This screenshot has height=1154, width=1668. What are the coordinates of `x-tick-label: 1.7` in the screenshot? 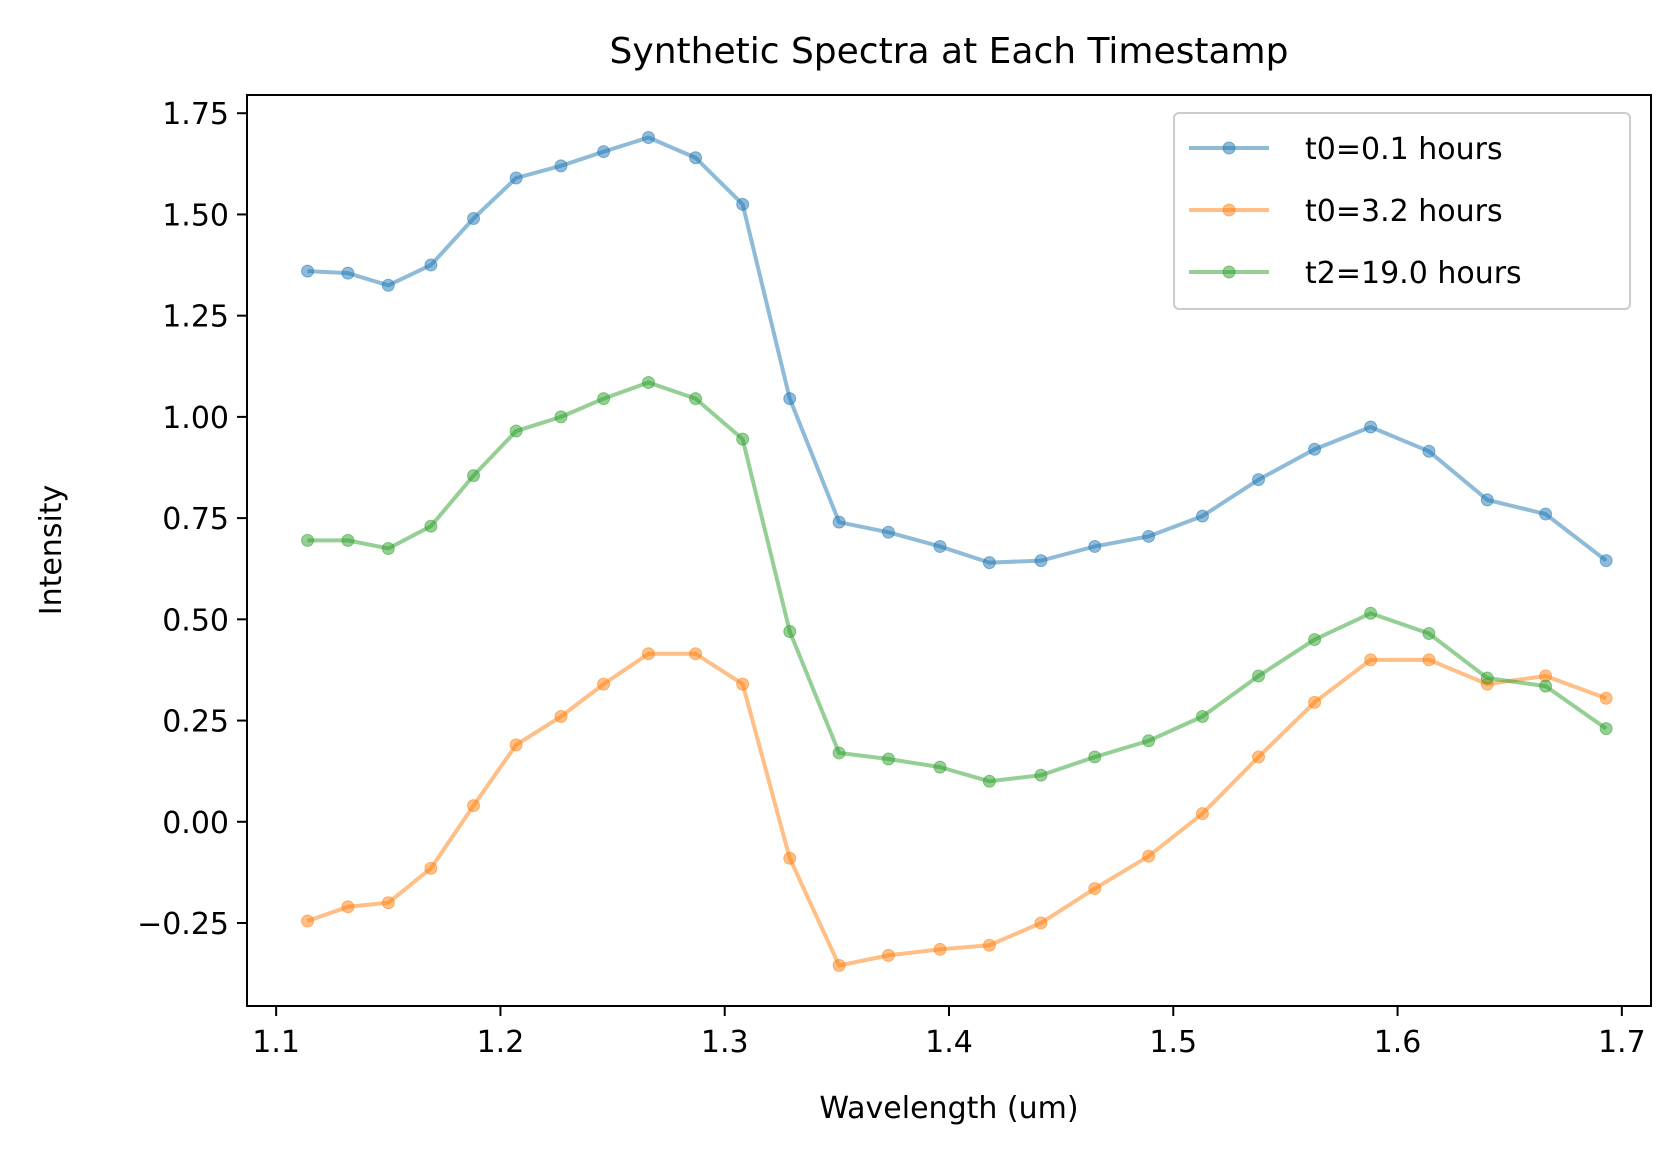 It's located at (1622, 1042).